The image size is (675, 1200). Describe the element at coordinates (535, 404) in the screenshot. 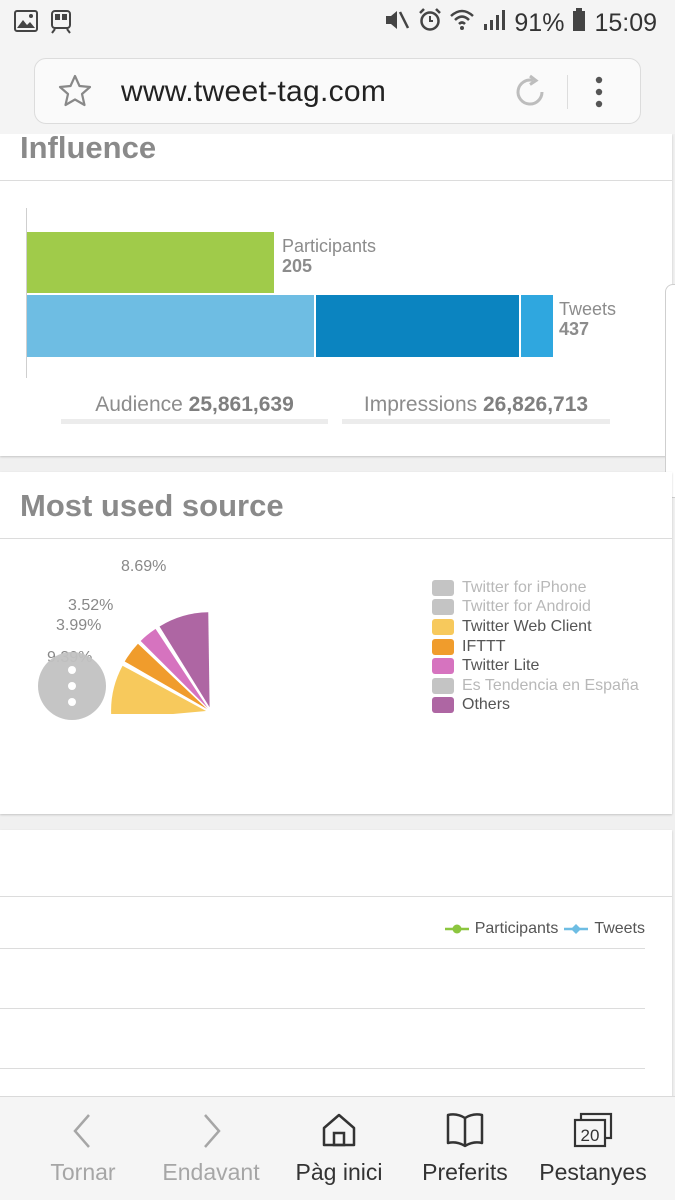

I see `impressions-value: 26,826,713` at that location.